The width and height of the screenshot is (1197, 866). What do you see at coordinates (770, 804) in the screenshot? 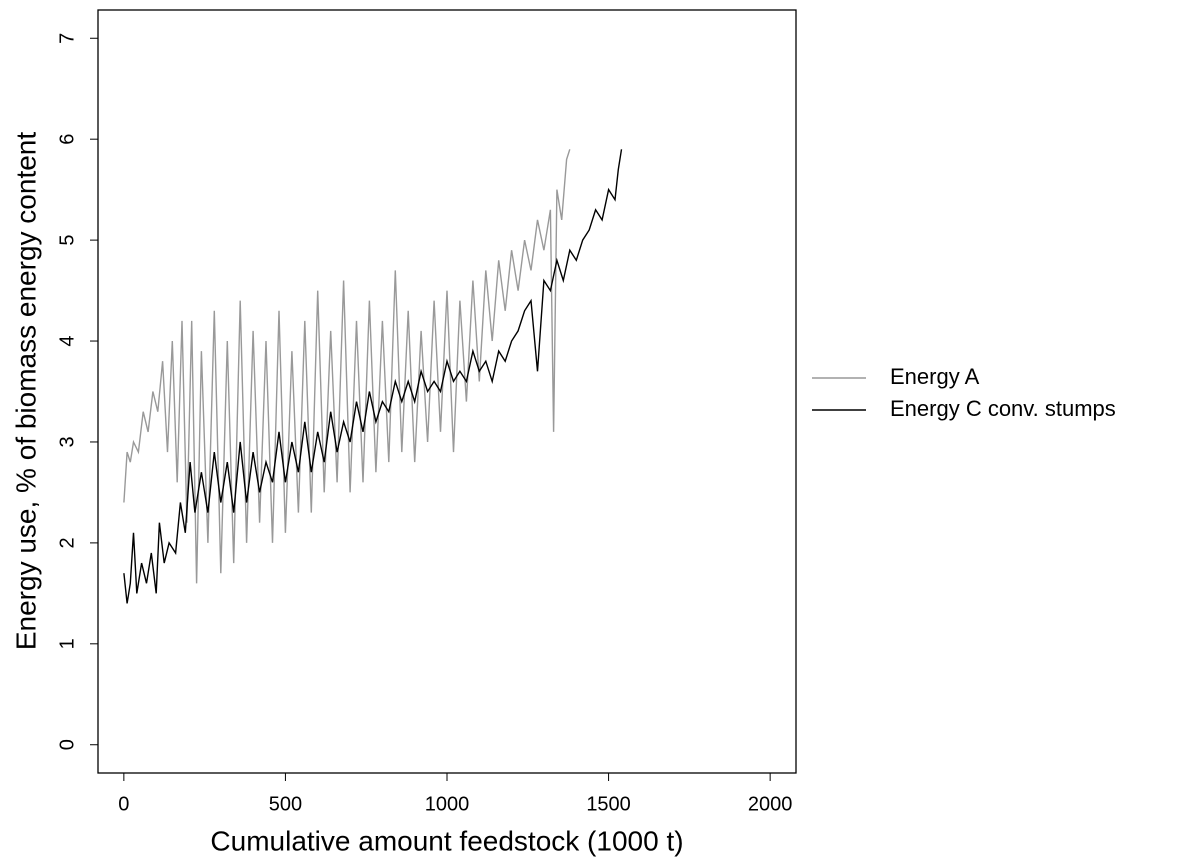
I see `x-tick-label: 2000` at bounding box center [770, 804].